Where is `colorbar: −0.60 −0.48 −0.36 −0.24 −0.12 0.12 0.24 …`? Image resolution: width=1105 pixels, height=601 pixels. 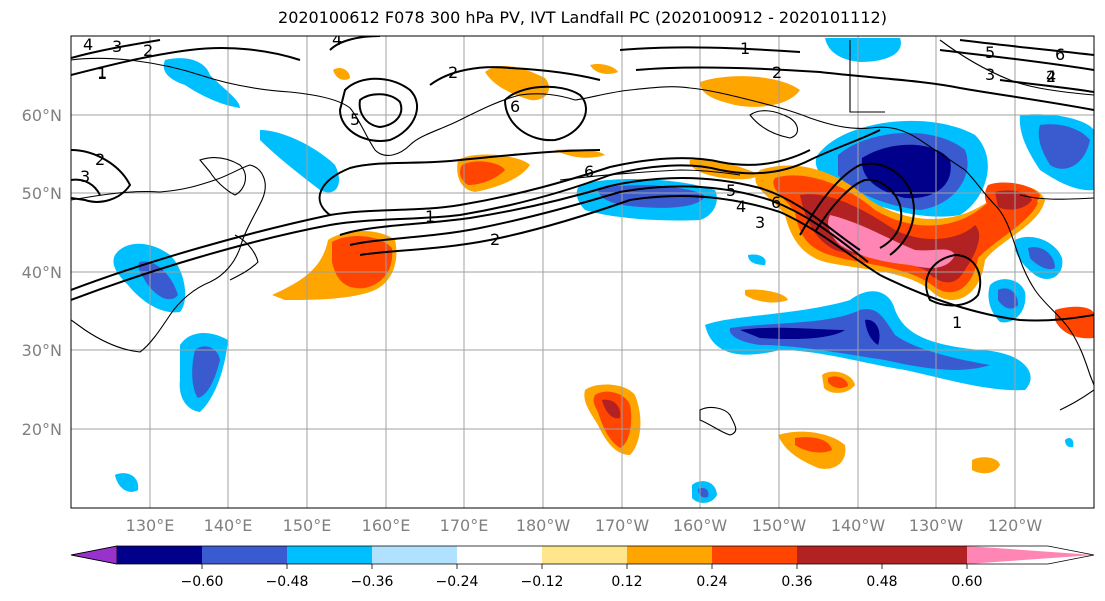
colorbar: −0.60 −0.48 −0.36 −0.24 −0.12 0.12 0.24 … is located at coordinates (582, 567).